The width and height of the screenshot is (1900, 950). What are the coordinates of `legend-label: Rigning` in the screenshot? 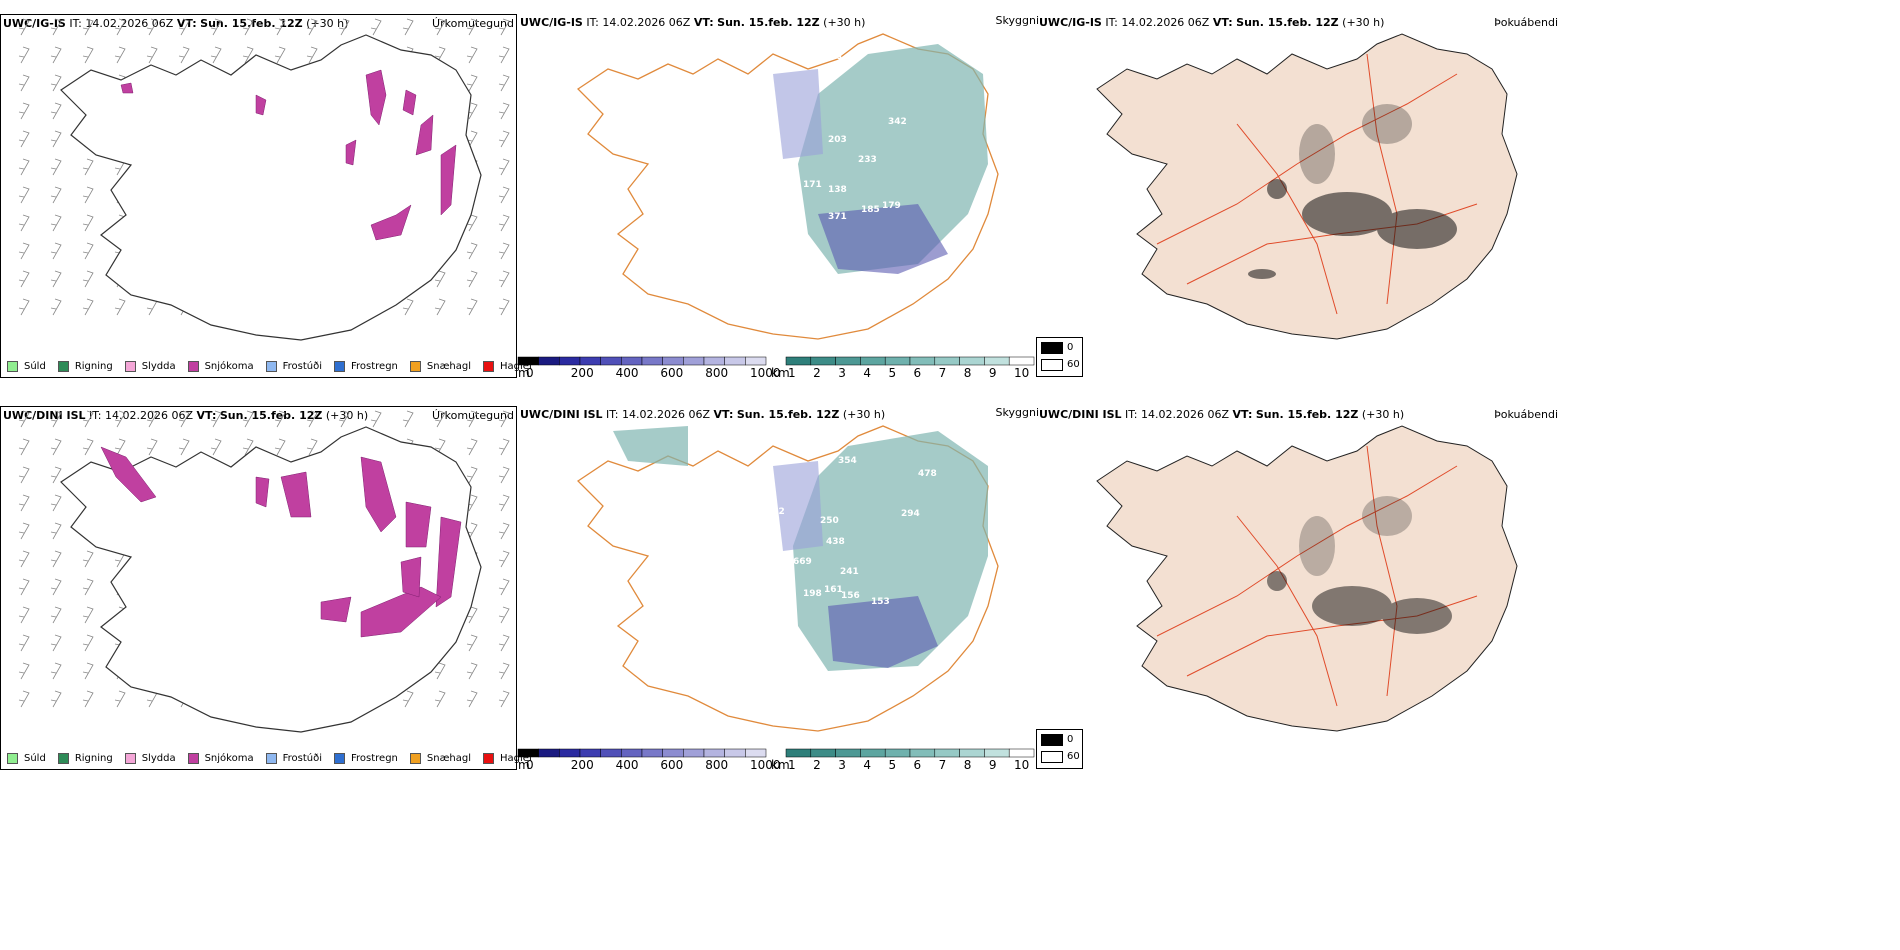 It's located at (93, 758).